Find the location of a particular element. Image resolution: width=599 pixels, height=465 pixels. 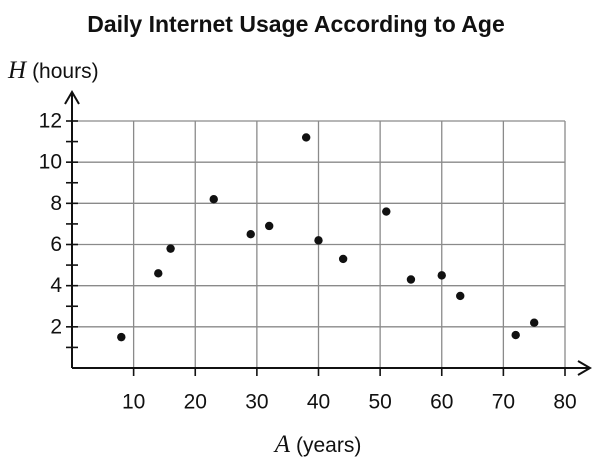

x-tick-label: 50 is located at coordinates (379, 402).